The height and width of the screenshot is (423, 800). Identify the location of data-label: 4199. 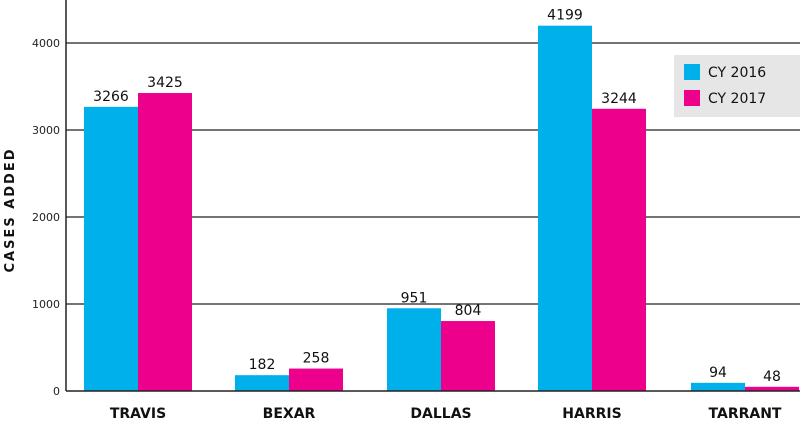
(565, 16).